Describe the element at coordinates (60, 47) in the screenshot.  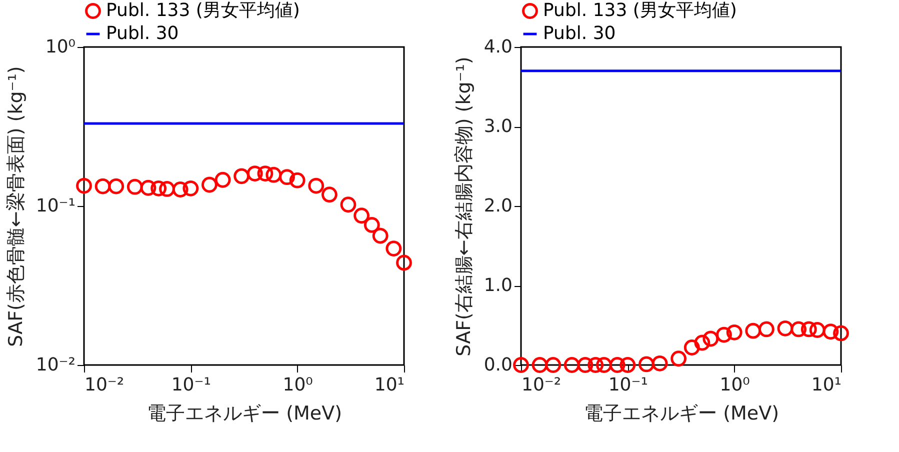
I see `y-tick-label: 10⁰` at that location.